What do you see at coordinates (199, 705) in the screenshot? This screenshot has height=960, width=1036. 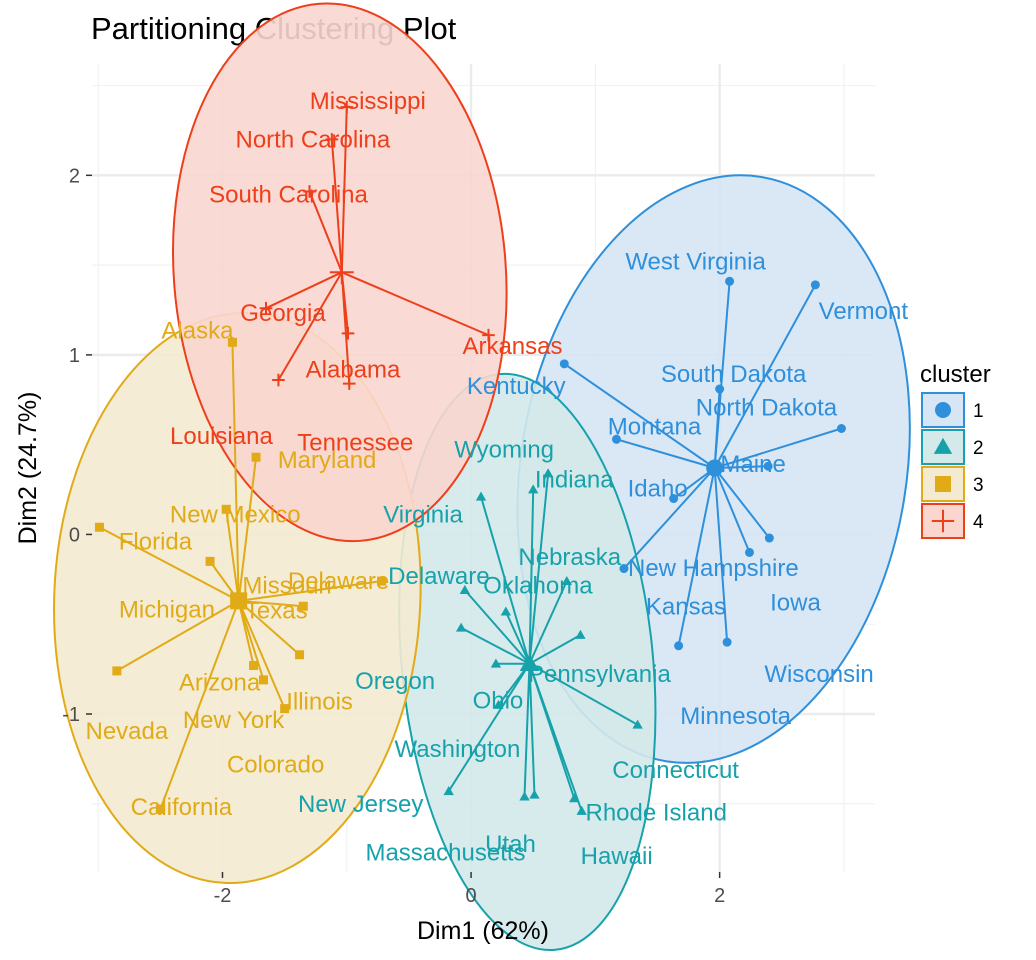 I see `spoke-california` at bounding box center [199, 705].